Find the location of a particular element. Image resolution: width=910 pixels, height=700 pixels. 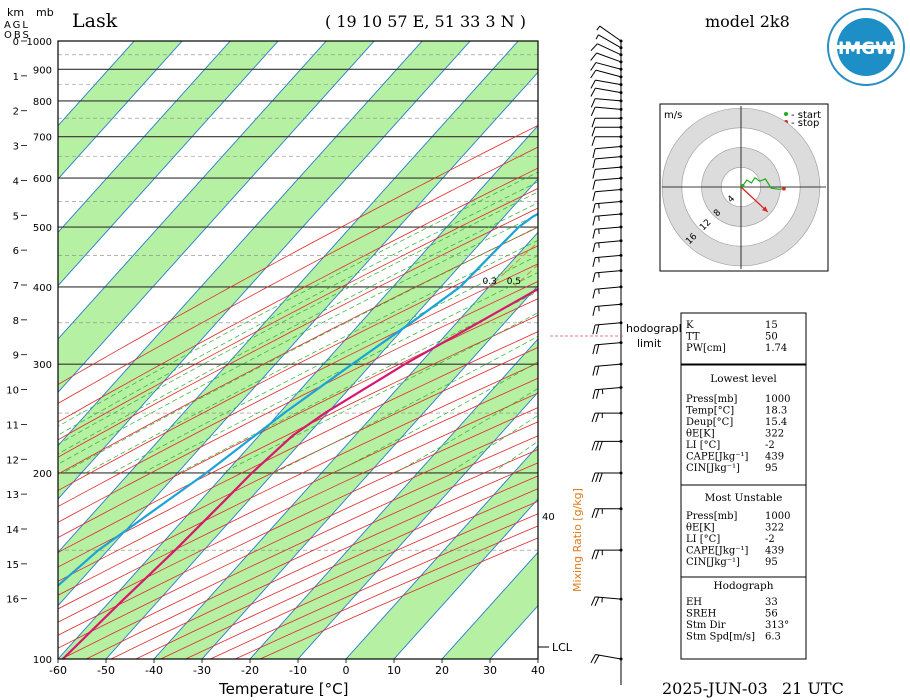

most-unstable-title: Most Unstable is located at coordinates (744, 498).